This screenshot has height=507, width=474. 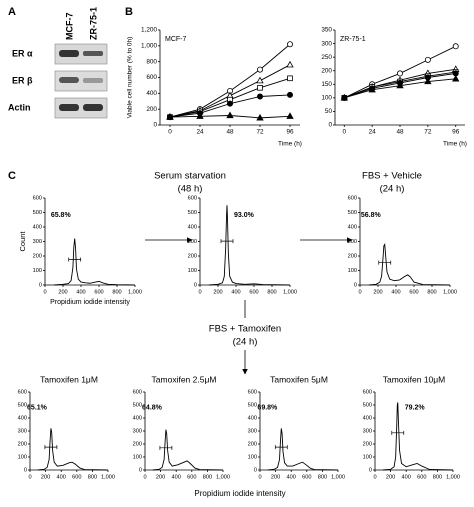 I want to click on chart-title: Tamoxifen 10μM, so click(x=414, y=379).